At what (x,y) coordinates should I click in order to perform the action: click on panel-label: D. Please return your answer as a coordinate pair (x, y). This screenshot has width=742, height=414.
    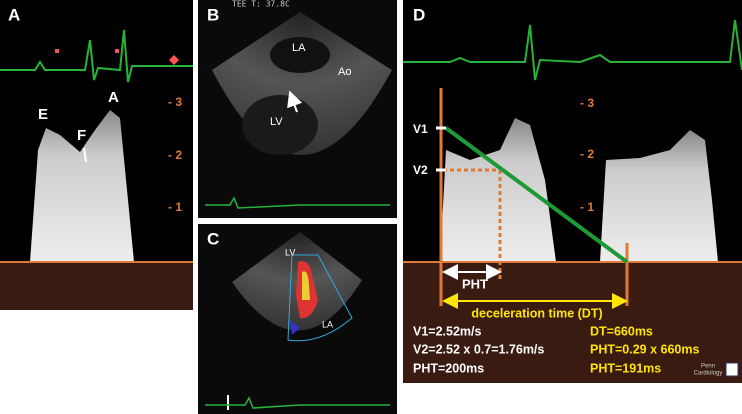
    Looking at the image, I should click on (419, 14).